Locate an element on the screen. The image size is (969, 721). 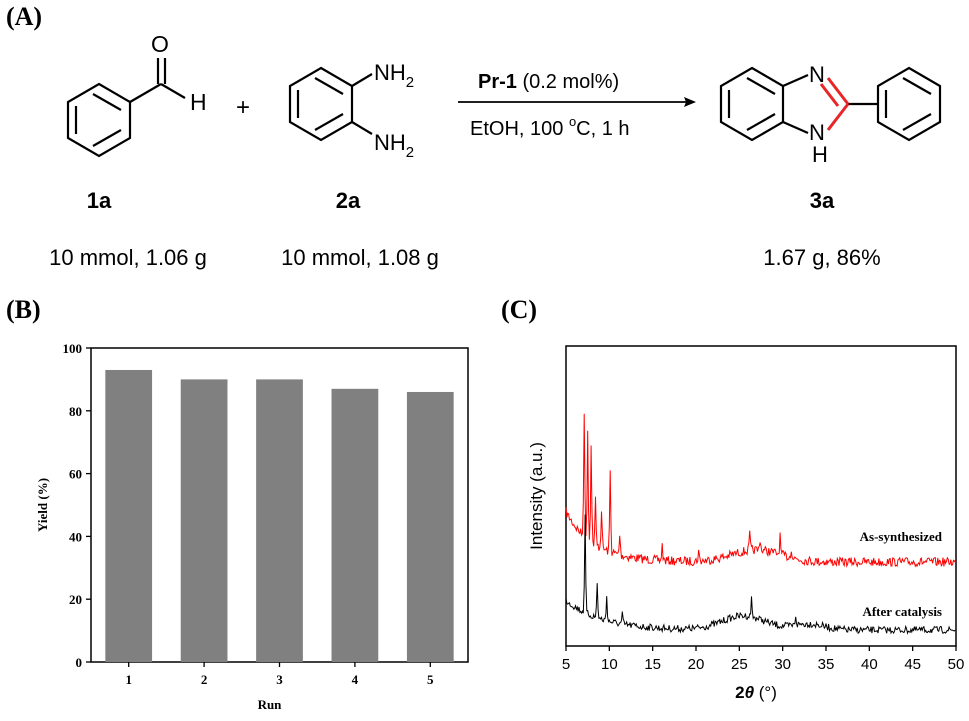
catalyst-label: Pr-1 (0.2 mol%) is located at coordinates (548, 82).